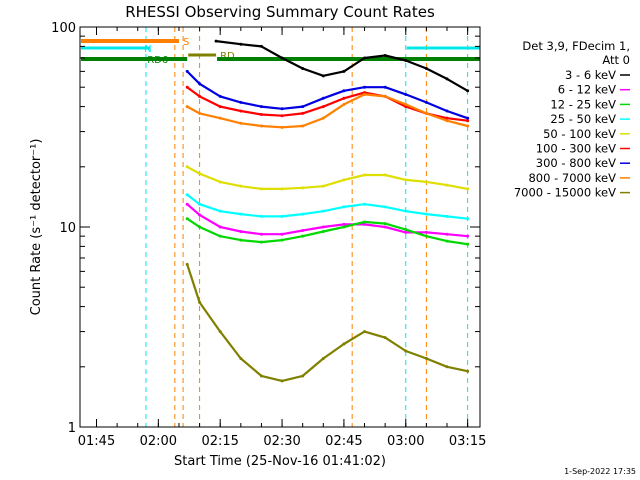 The width and height of the screenshot is (640, 480). What do you see at coordinates (565, 193) in the screenshot?
I see `legend-entry: 7000 - 15000 keV` at bounding box center [565, 193].